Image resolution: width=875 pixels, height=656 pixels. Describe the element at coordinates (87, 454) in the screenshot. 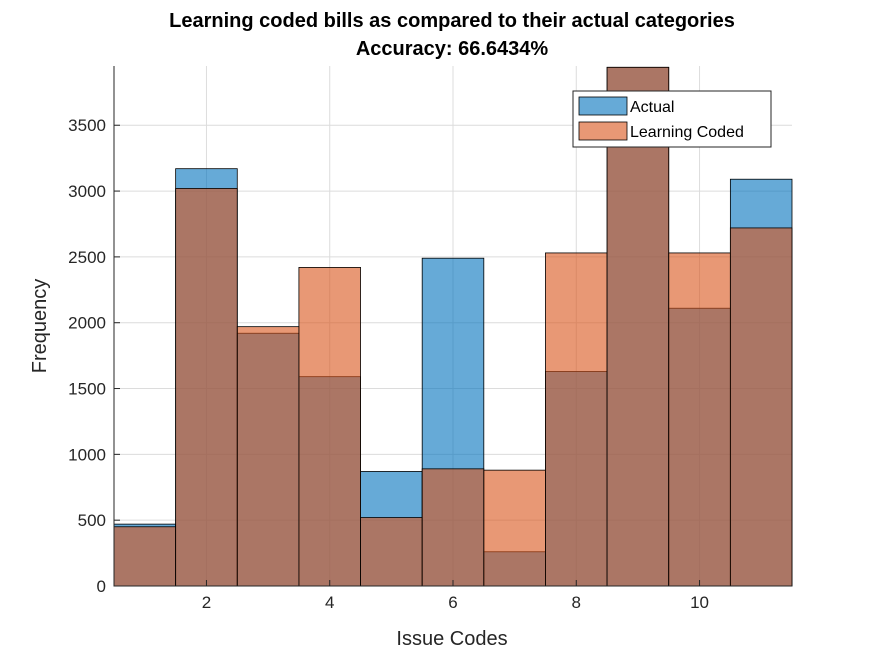

I see `y-tick-label: 1000` at that location.